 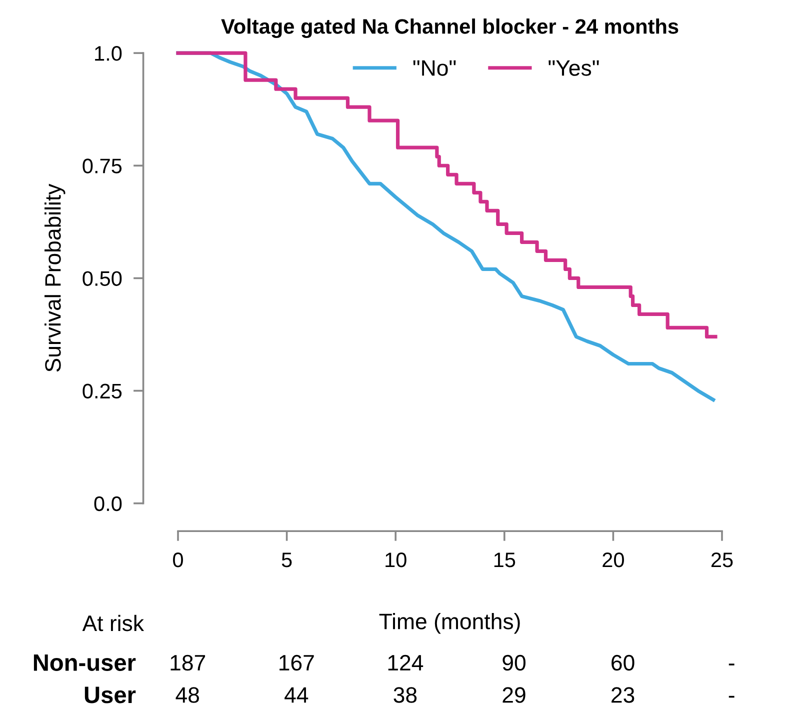 What do you see at coordinates (722, 560) in the screenshot?
I see `x-tick-label: 25` at bounding box center [722, 560].